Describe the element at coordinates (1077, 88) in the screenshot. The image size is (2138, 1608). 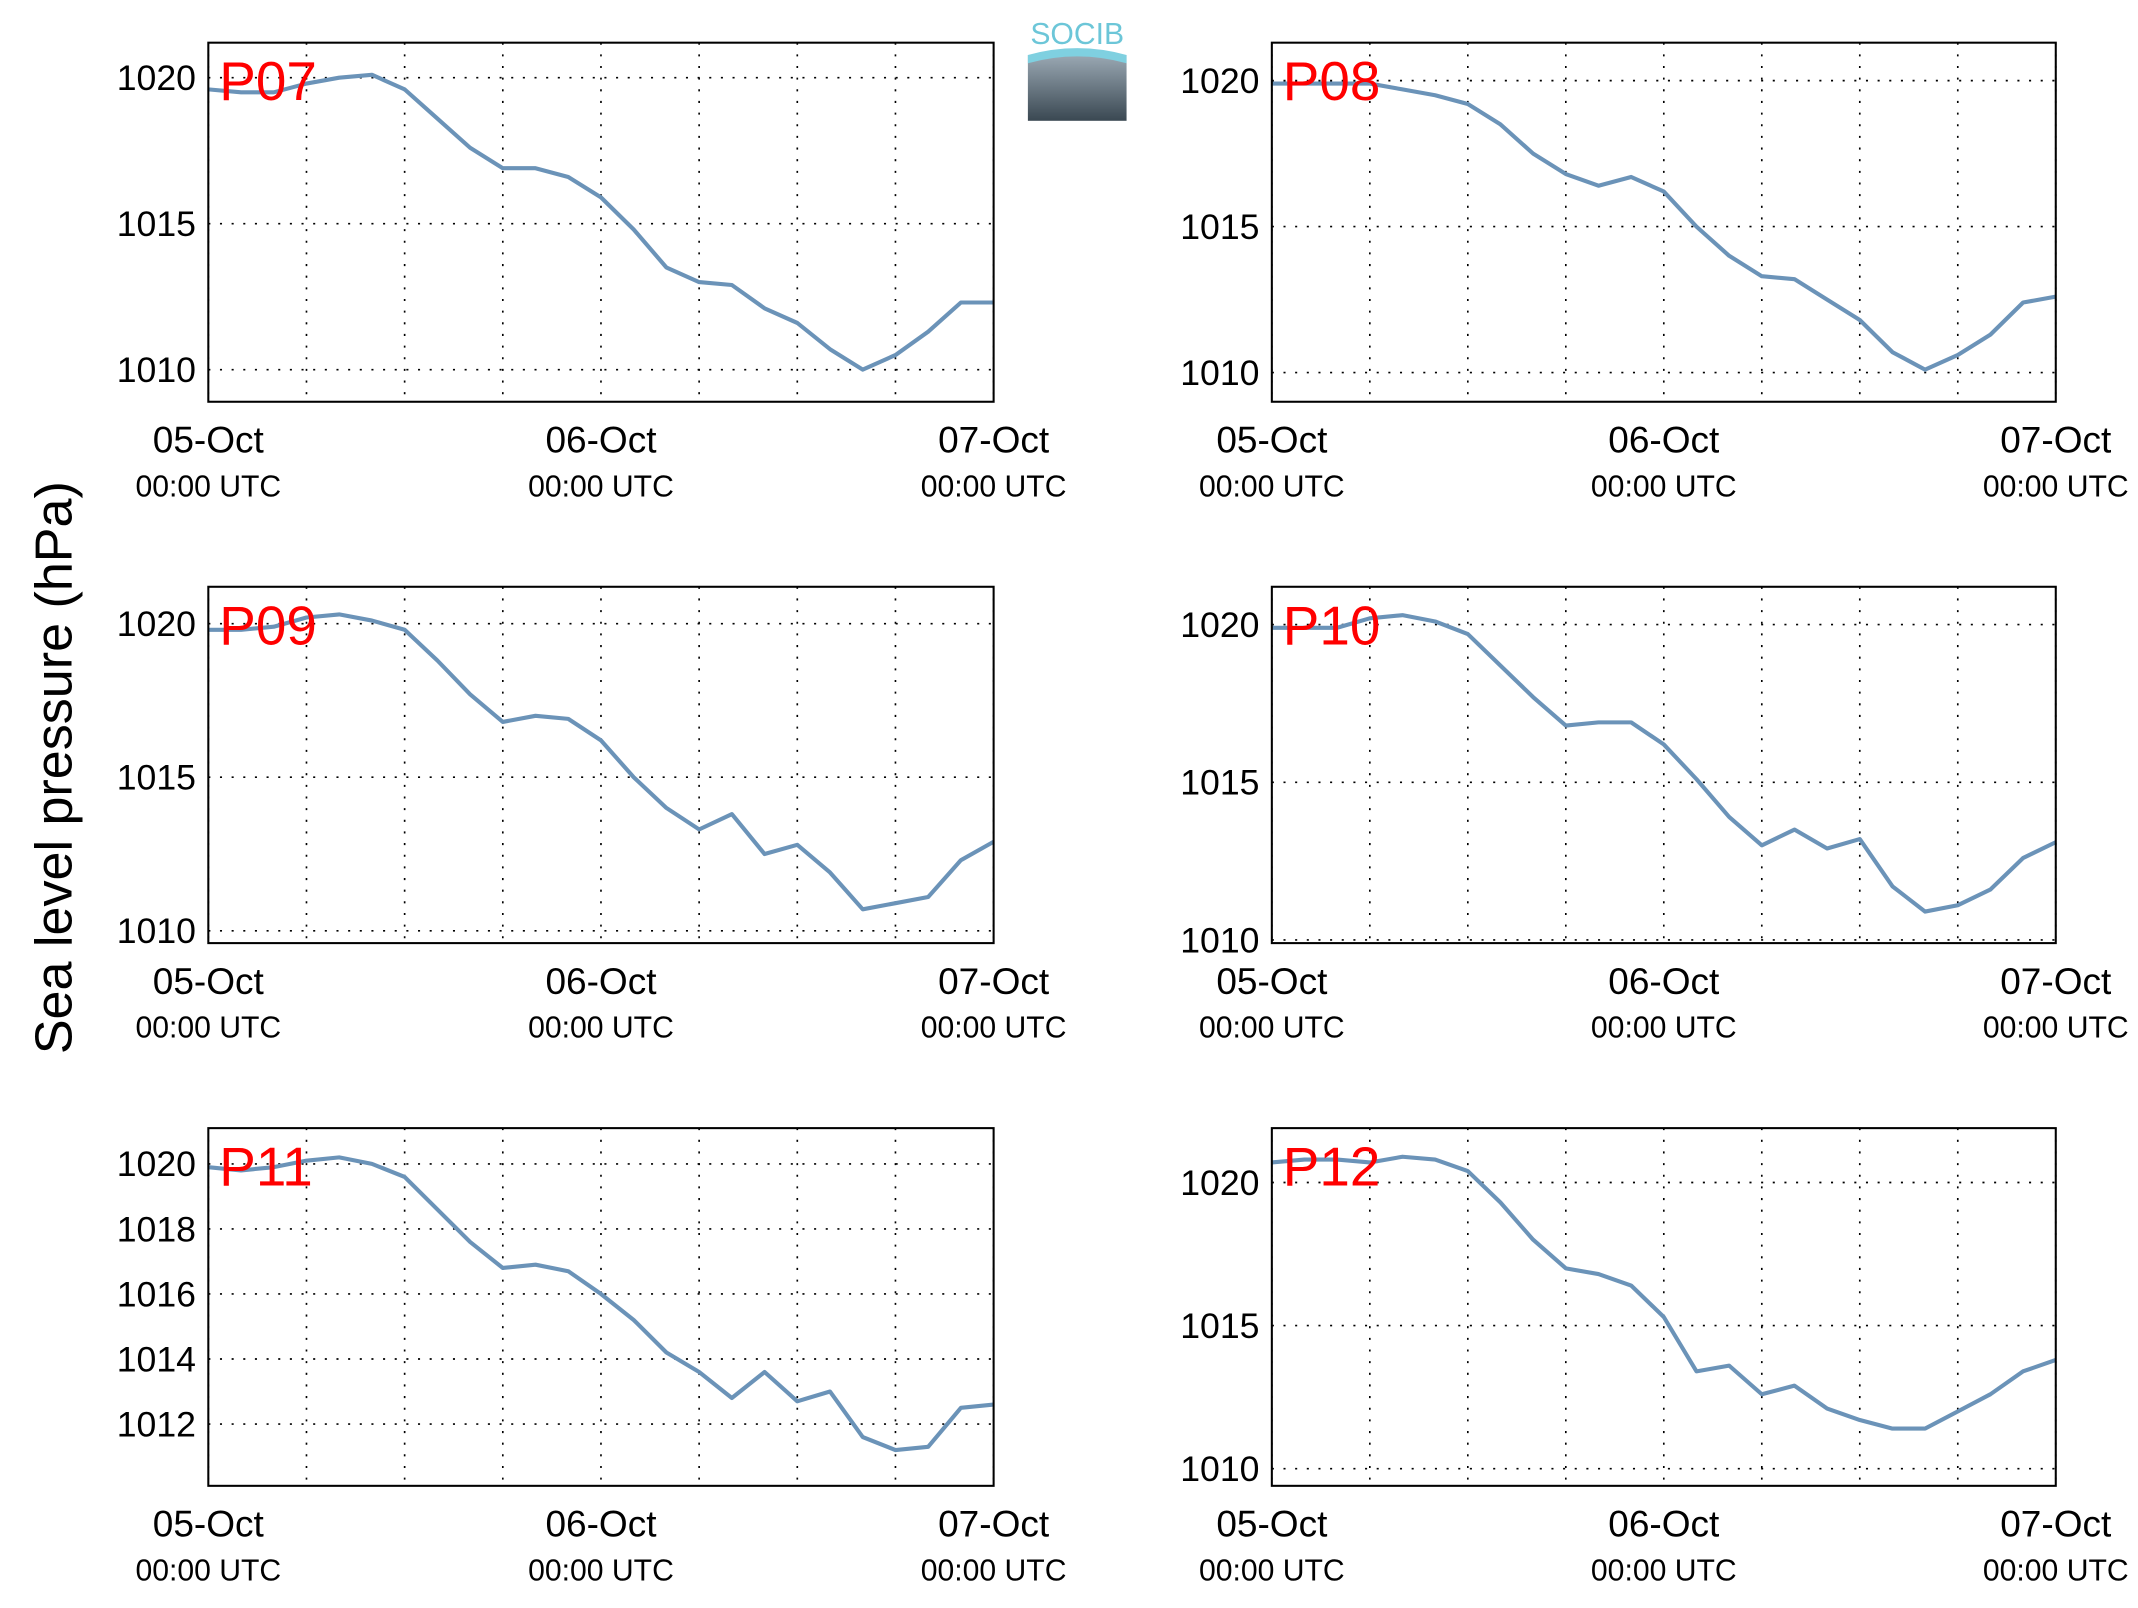
I see `logo-graphic` at that location.